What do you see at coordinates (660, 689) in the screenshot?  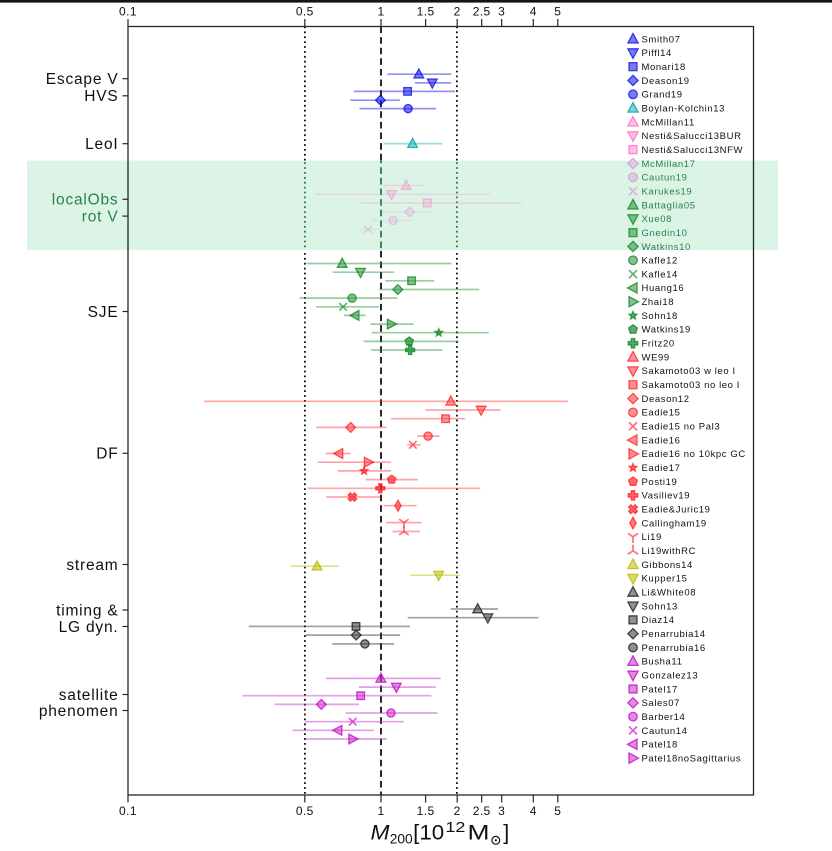 I see `svg-text: Patel17` at bounding box center [660, 689].